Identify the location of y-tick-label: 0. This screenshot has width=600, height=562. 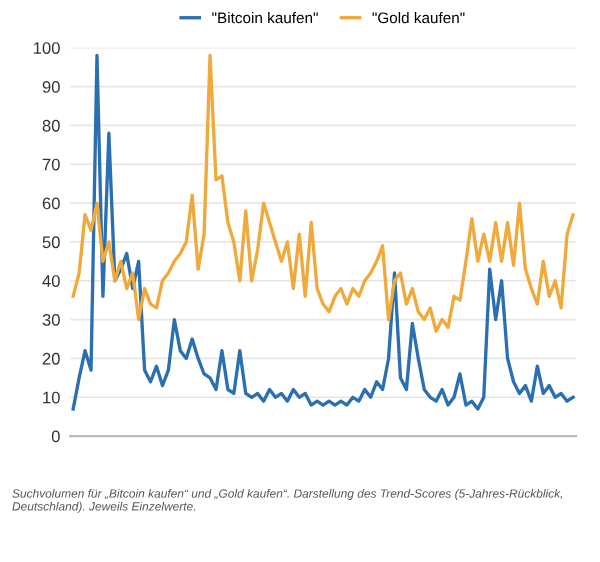
(55, 436).